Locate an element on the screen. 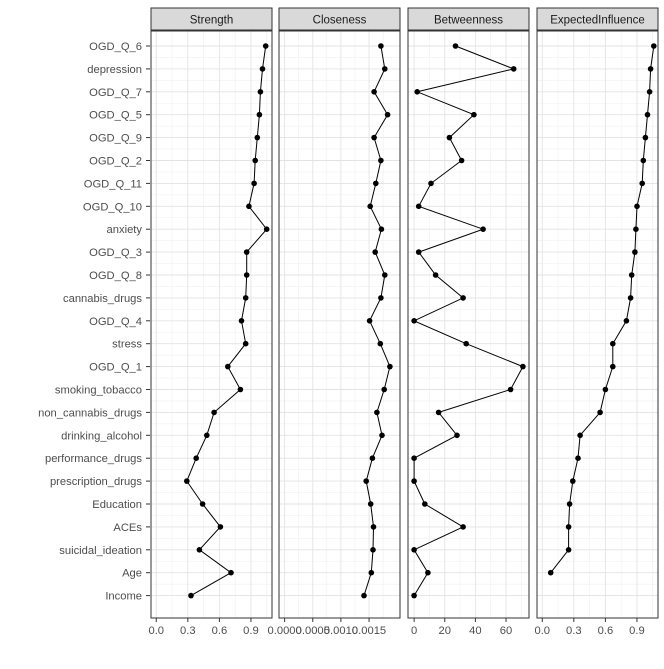 Image resolution: width=664 pixels, height=669 pixels. x-tick-label: 0.0005 is located at coordinates (313, 631).